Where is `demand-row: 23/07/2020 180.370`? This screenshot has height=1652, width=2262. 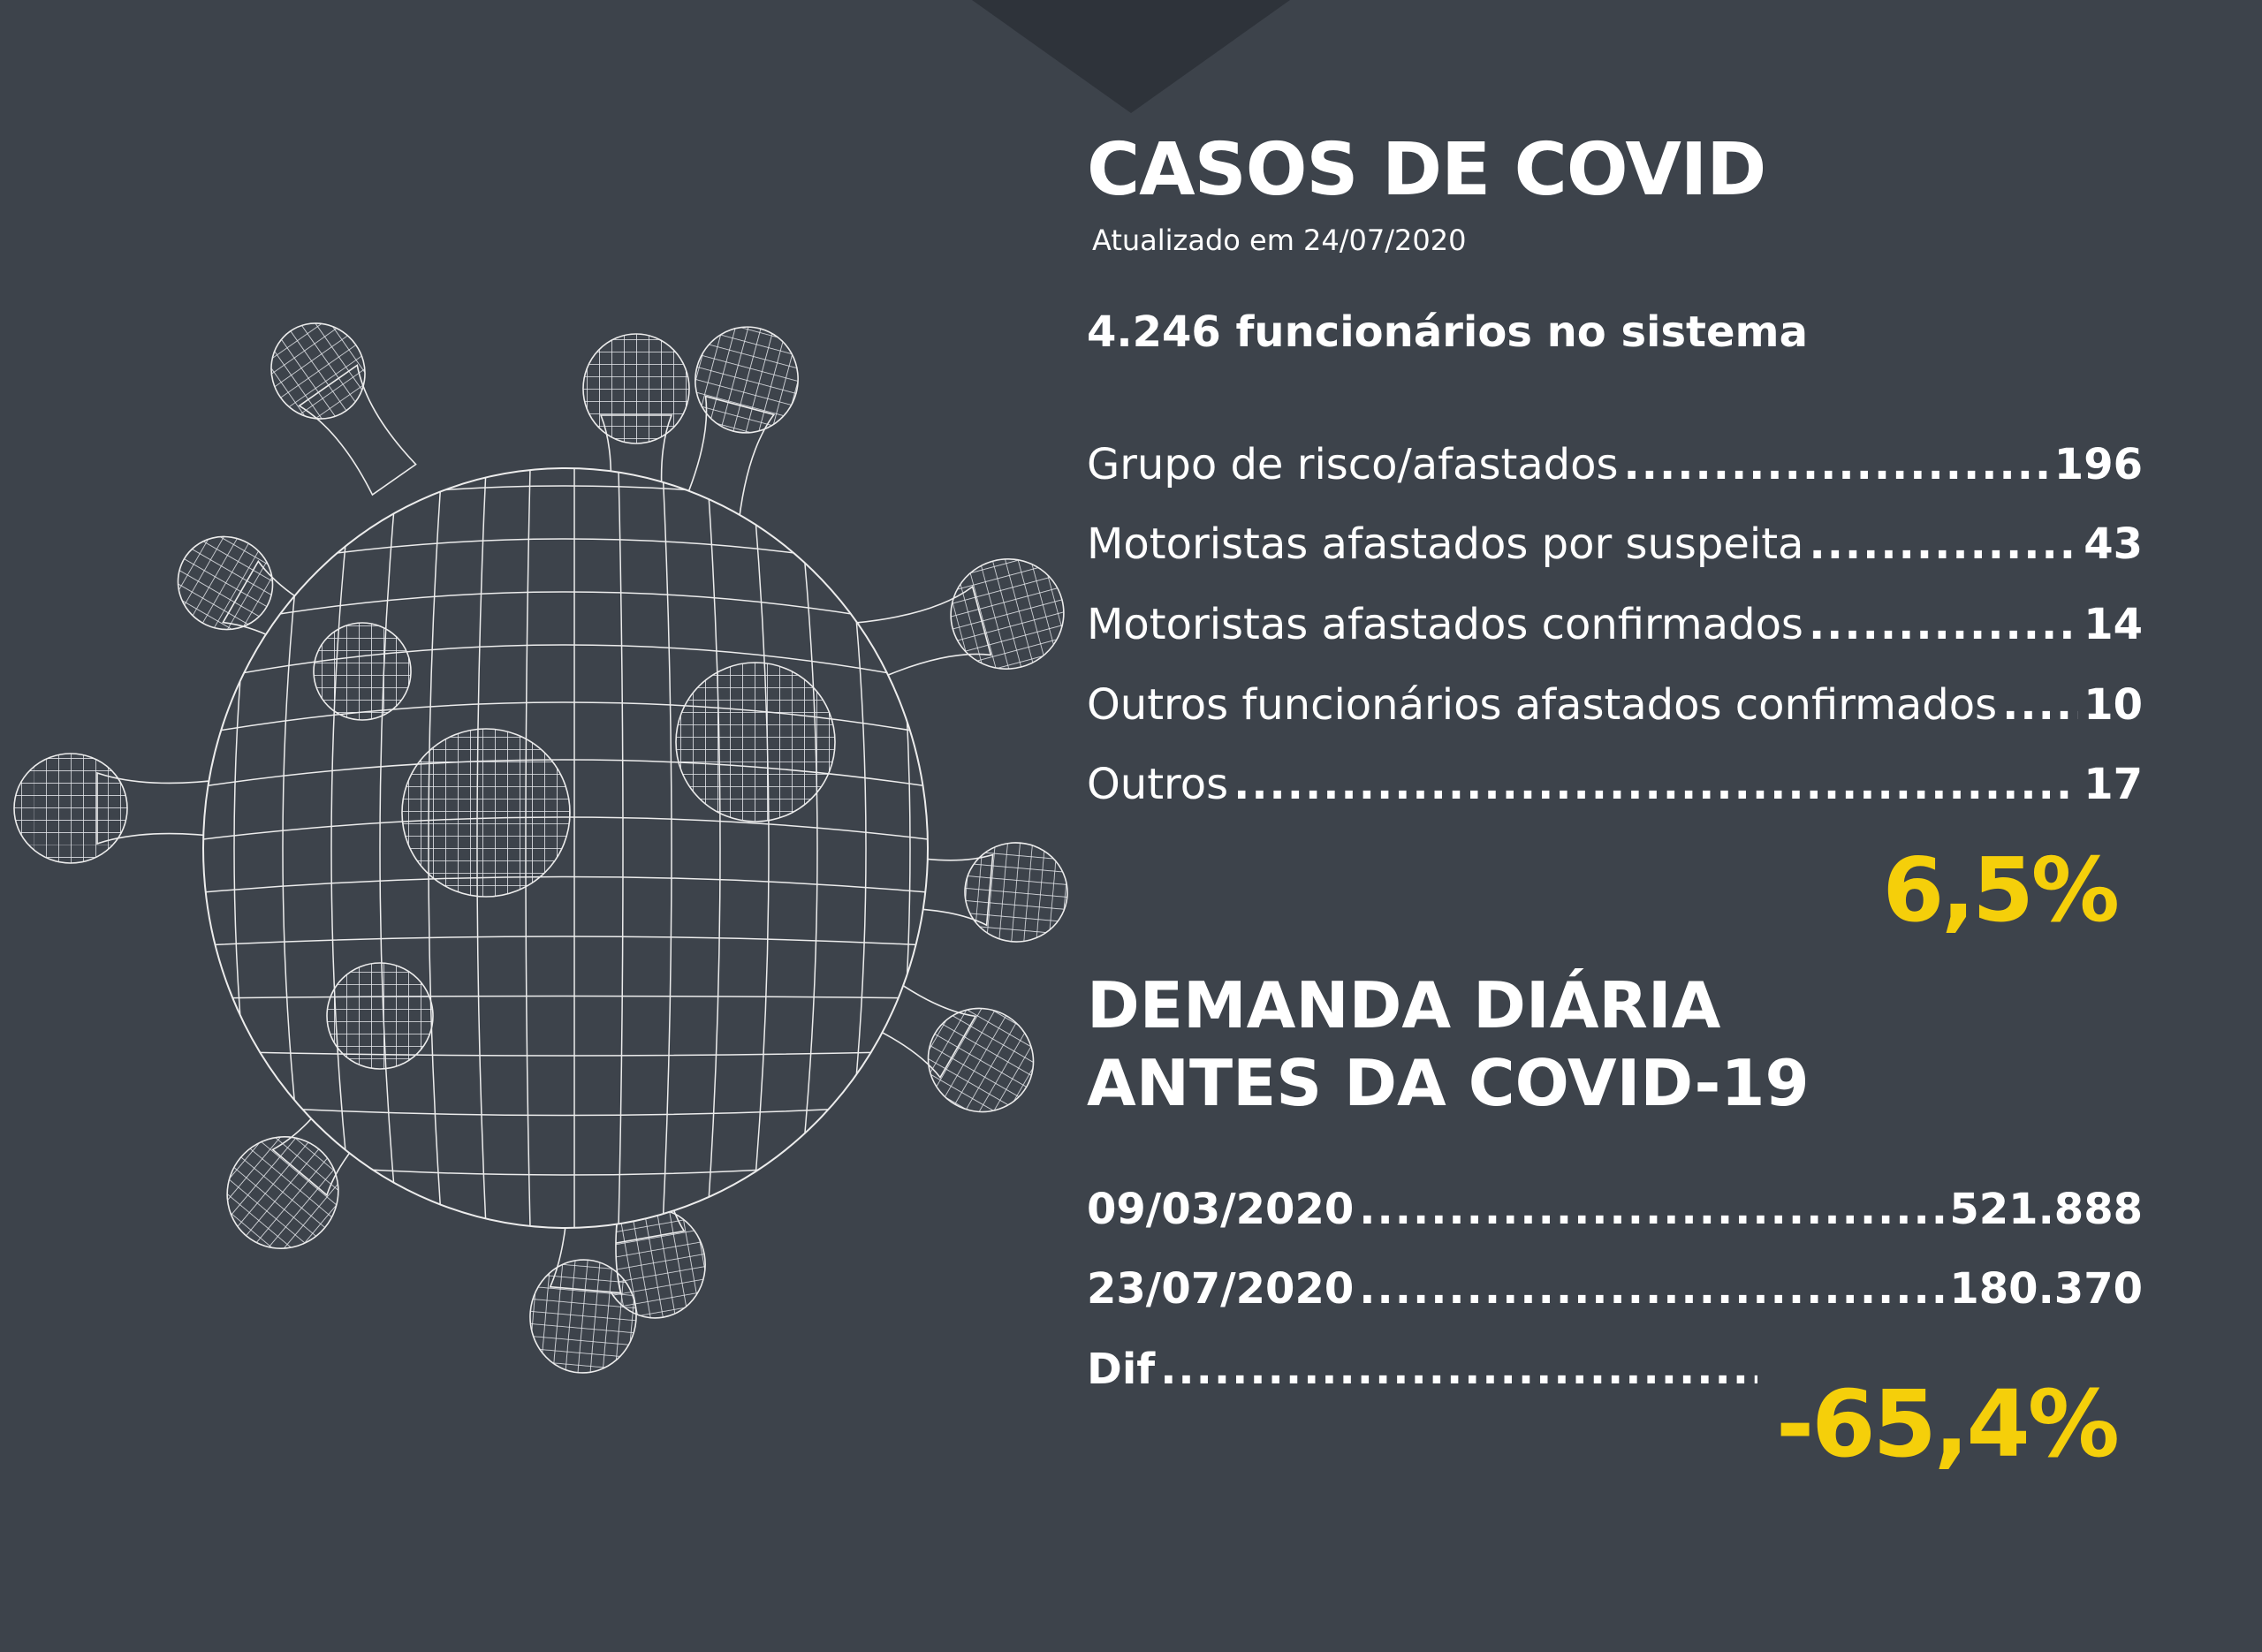 demand-row: 23/07/2020 180.370 is located at coordinates (1615, 1292).